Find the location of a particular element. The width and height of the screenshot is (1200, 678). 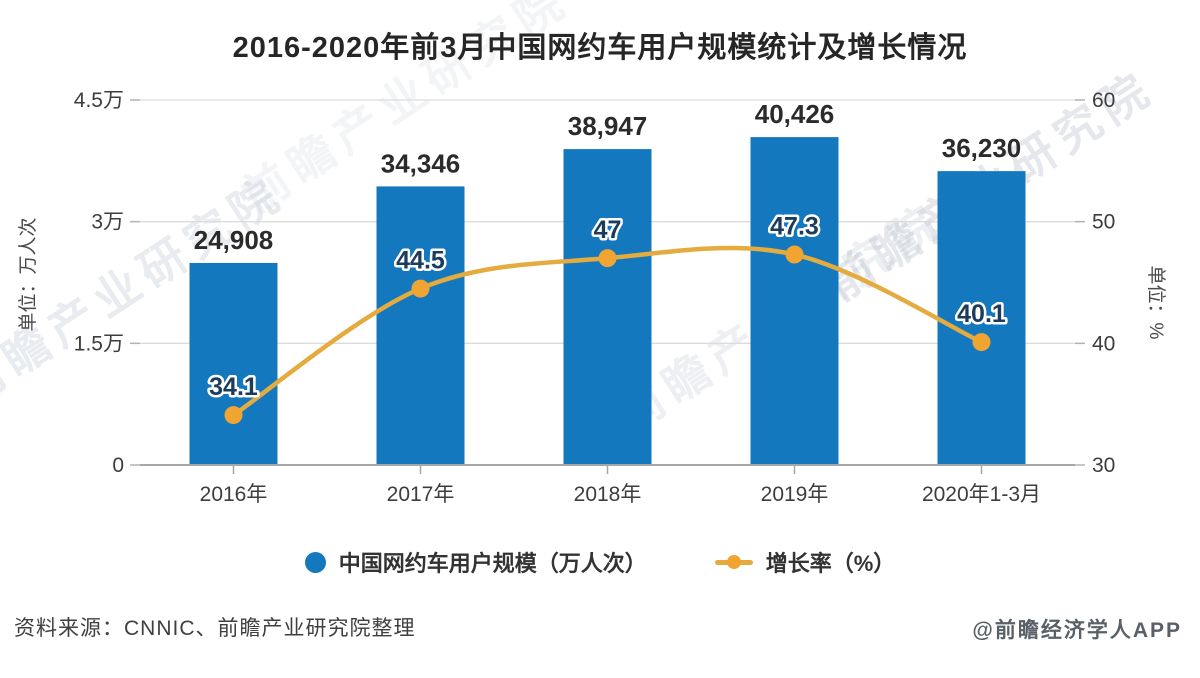

bar-value-label: 38,947 is located at coordinates (608, 126).